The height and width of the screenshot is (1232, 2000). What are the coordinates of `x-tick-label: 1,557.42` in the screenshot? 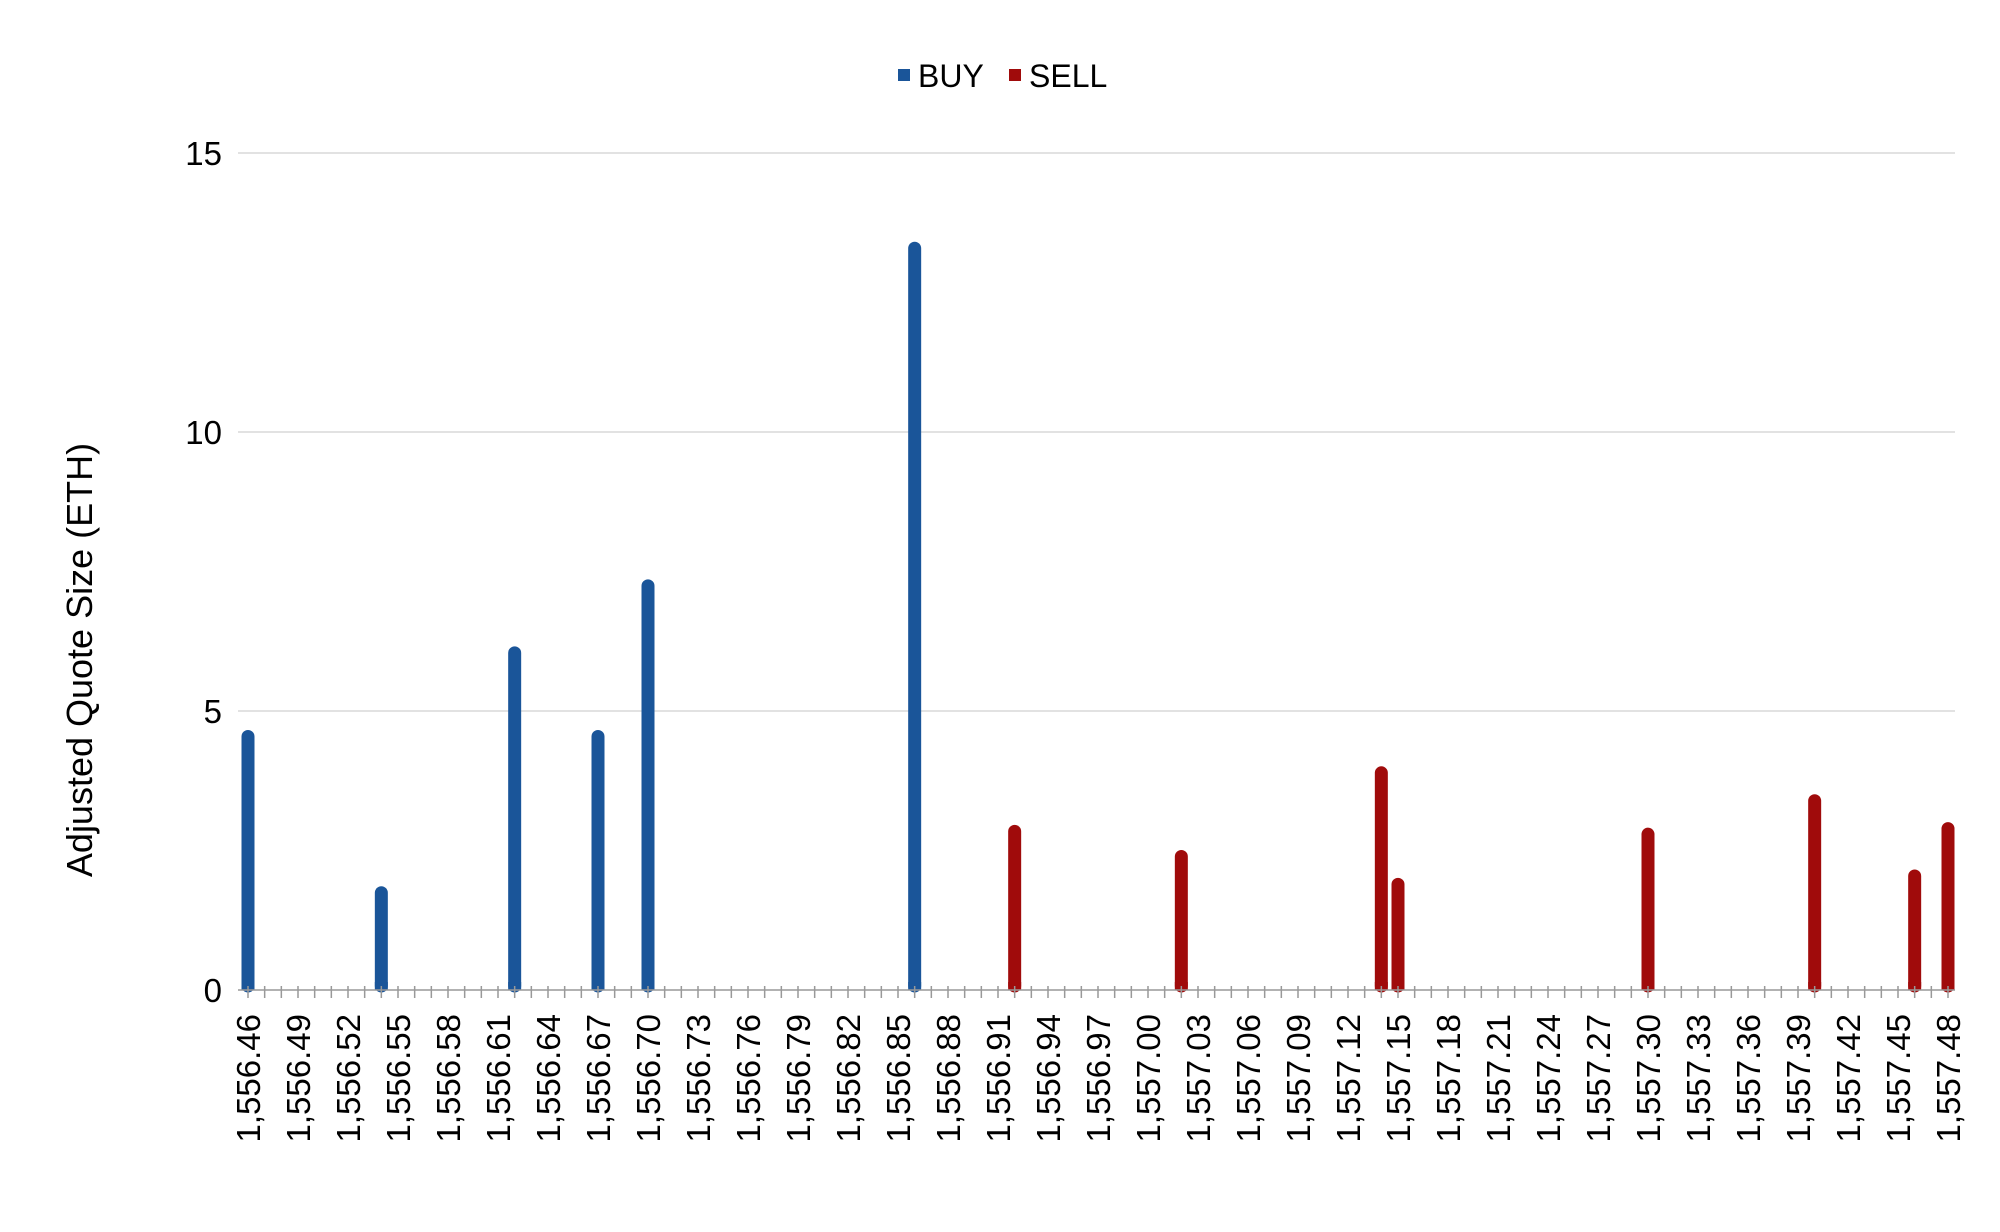 It's located at (1848, 1078).